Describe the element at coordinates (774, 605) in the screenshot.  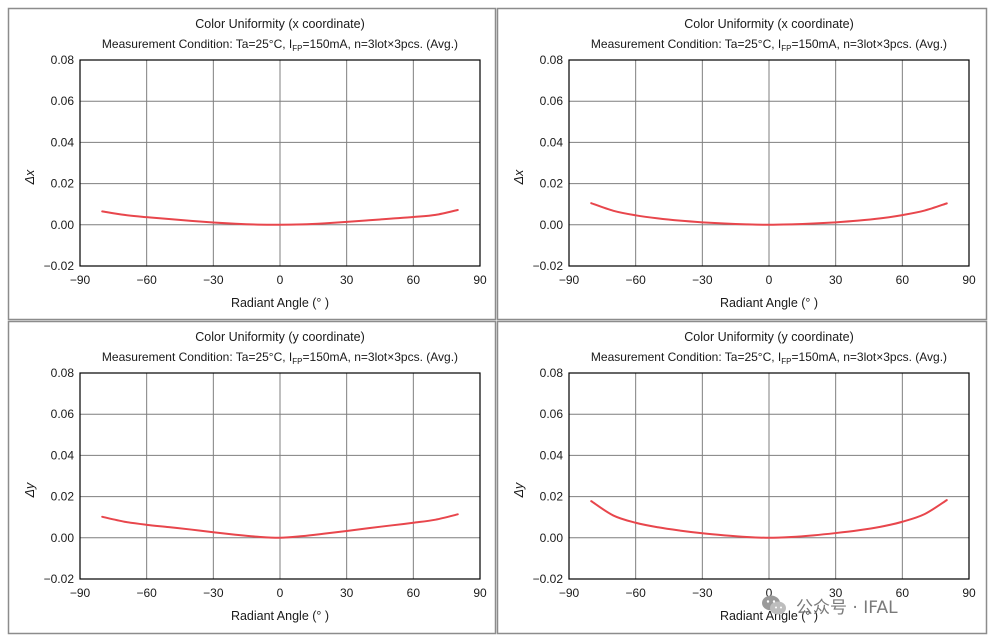
I see `wechat-icon` at that location.